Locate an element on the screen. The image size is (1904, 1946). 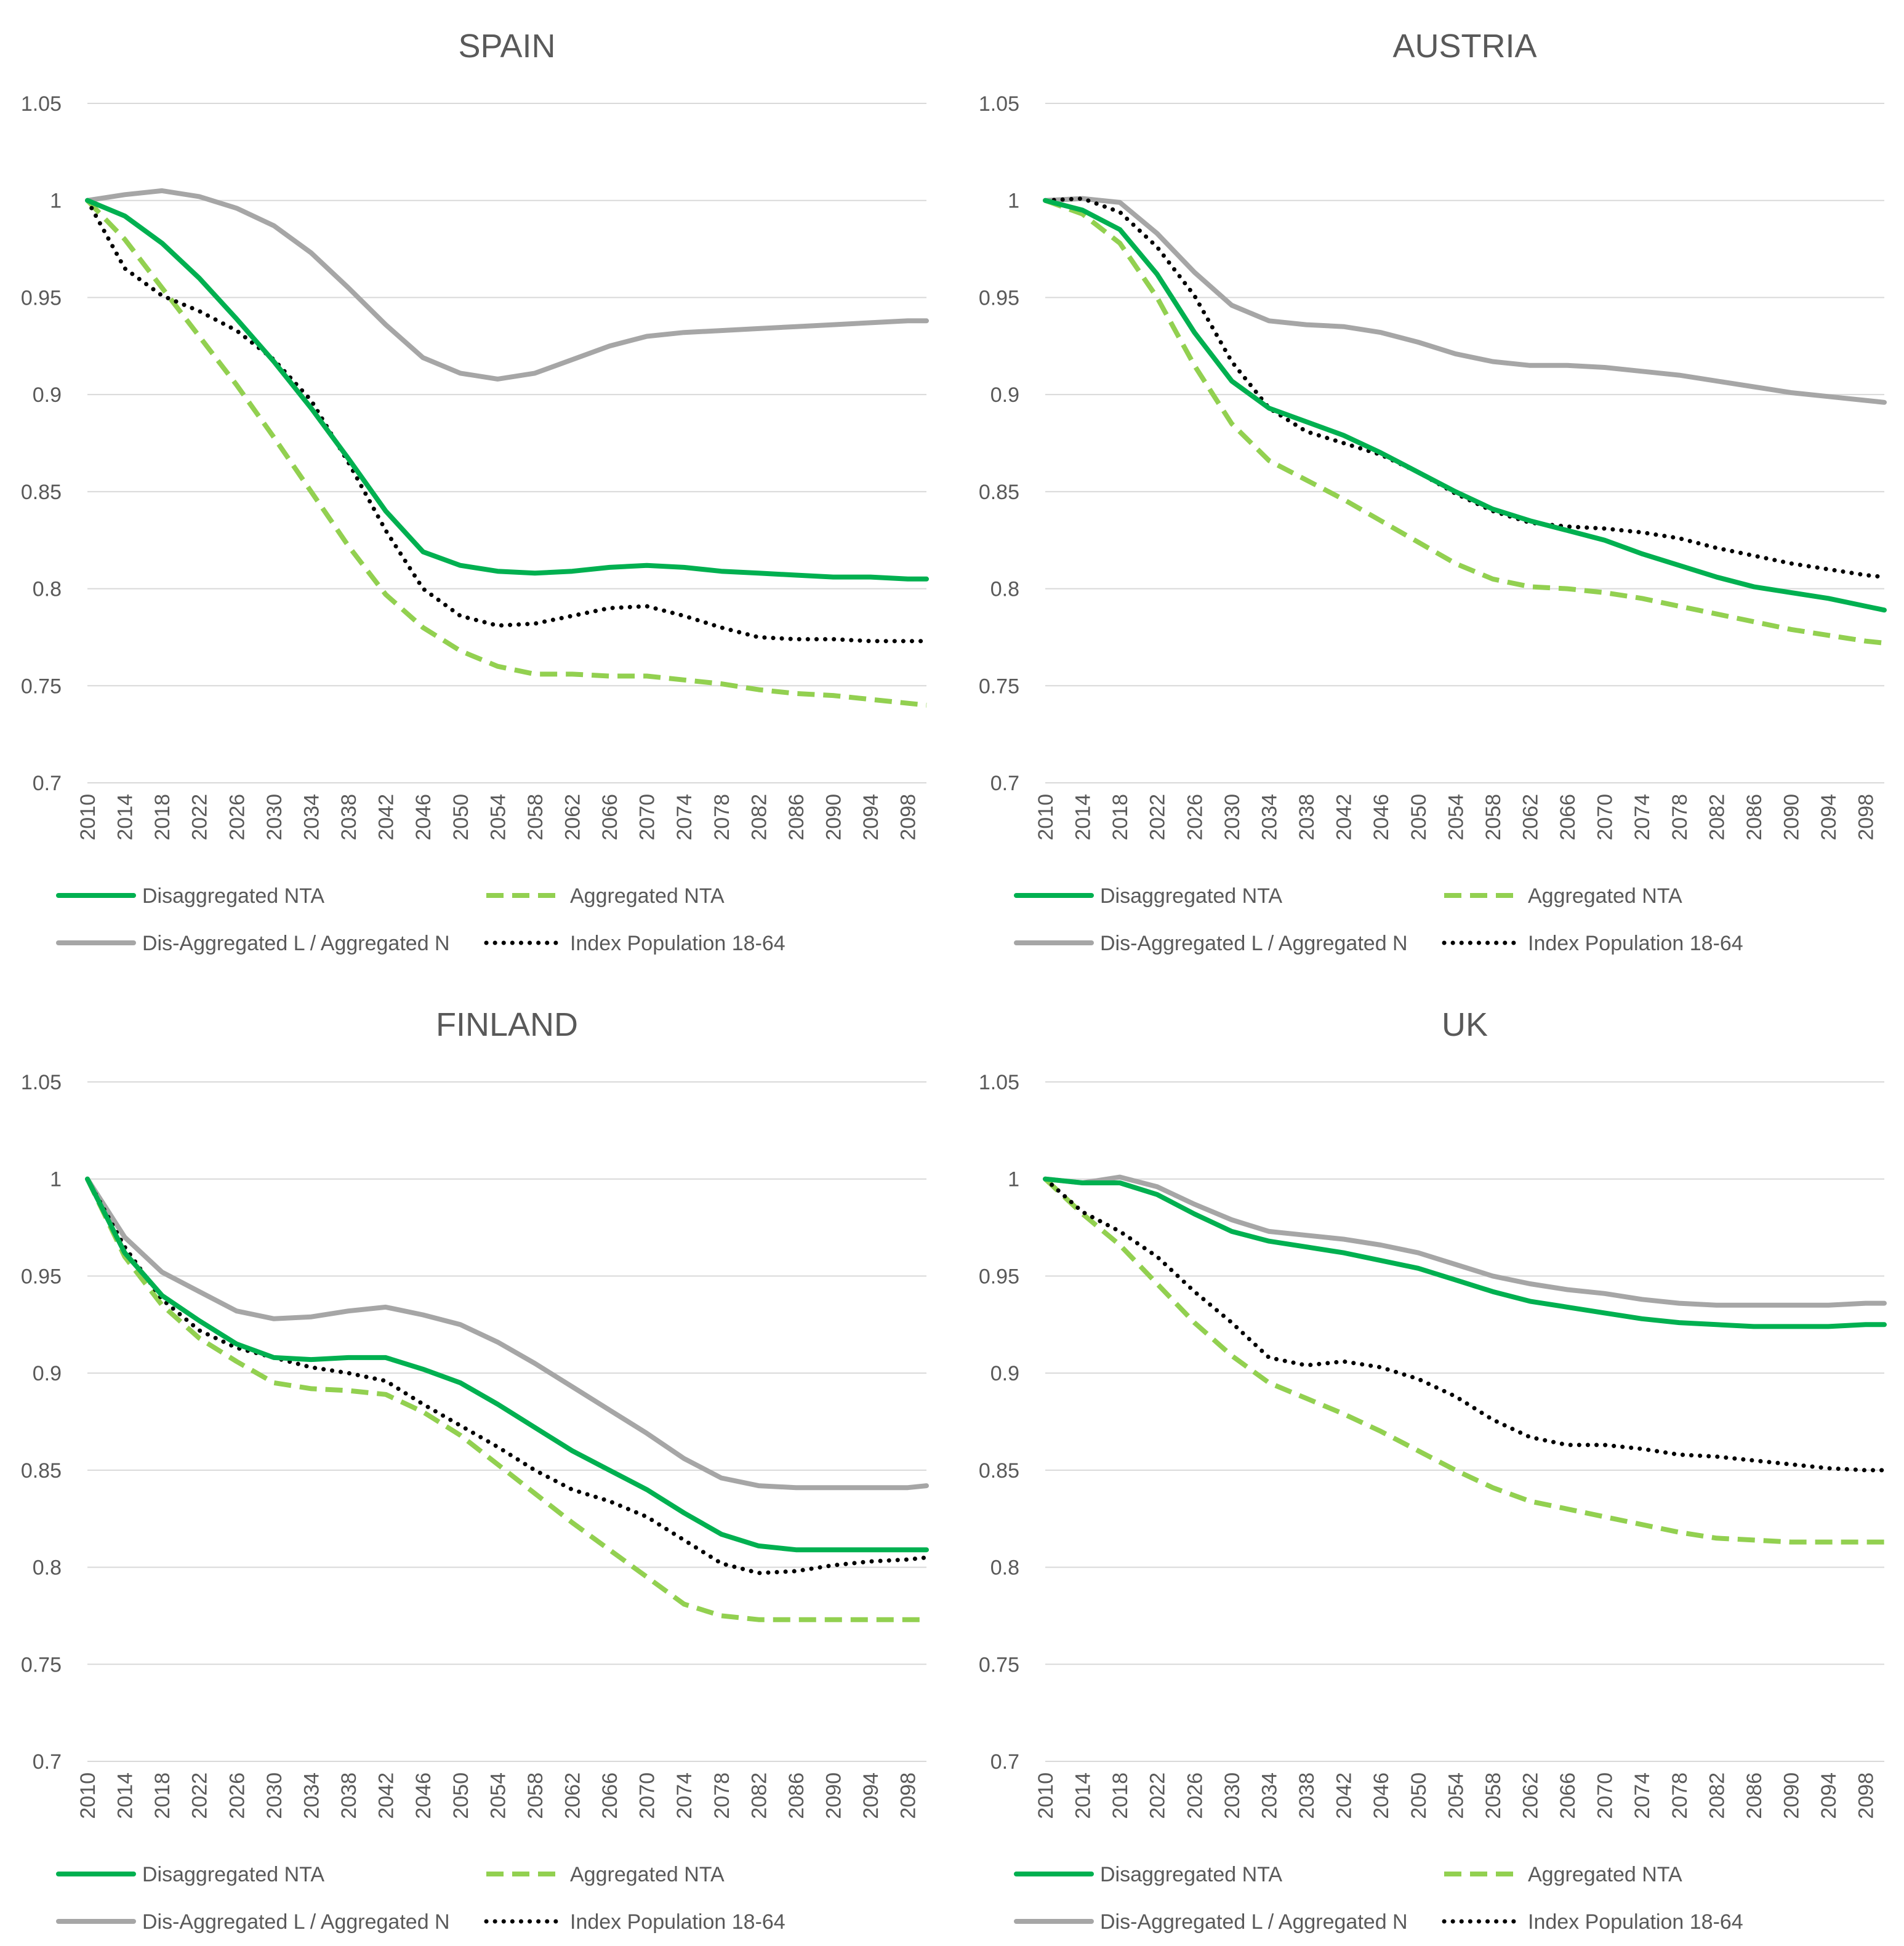
y-tick-label: 0.7 is located at coordinates (1004, 784).